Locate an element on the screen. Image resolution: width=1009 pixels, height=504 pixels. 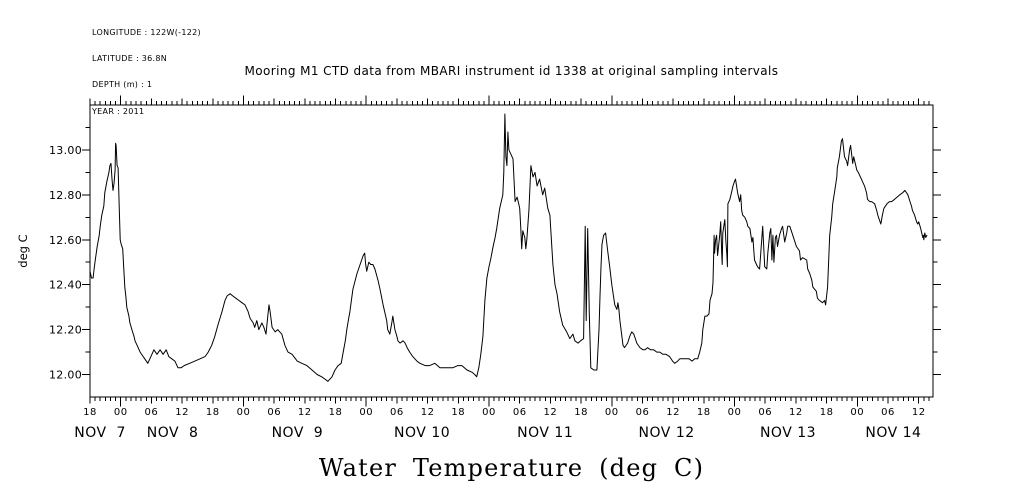
x-axis-title: Water Temperature (deg C) is located at coordinates (511, 468).